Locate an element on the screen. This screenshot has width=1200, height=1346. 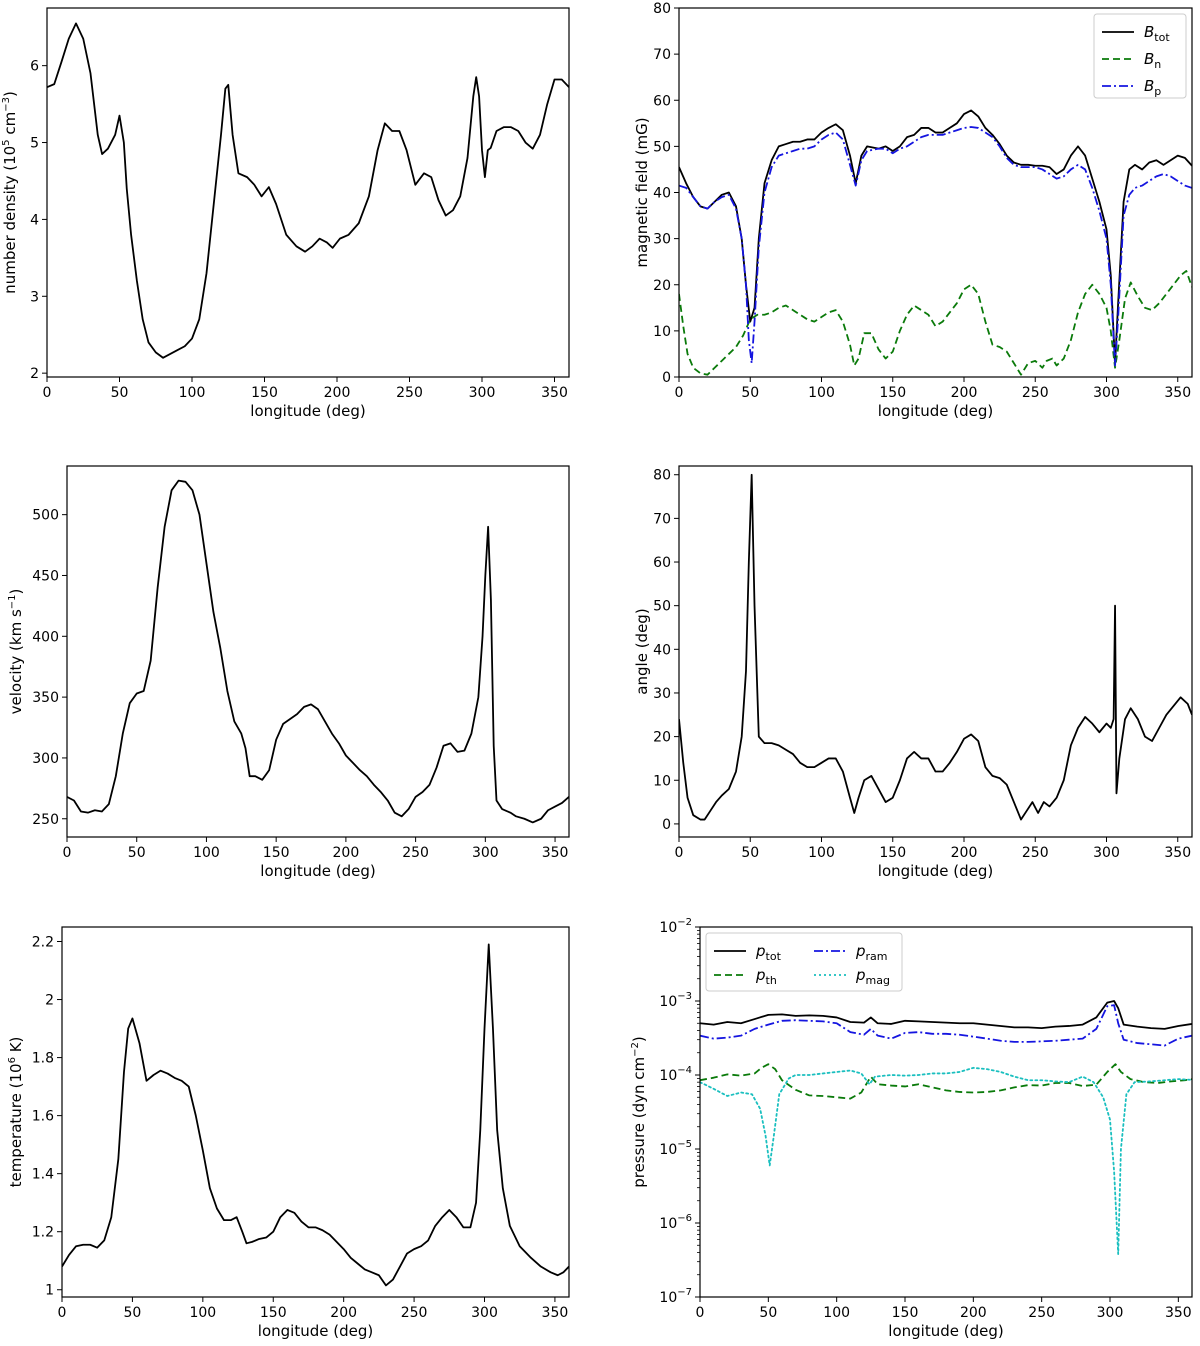
series-line-T is located at coordinates (315, 1115).